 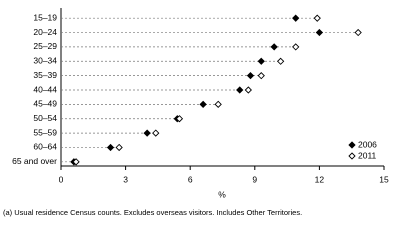 I want to click on y-tick-label: 65 and over, so click(x=34, y=161).